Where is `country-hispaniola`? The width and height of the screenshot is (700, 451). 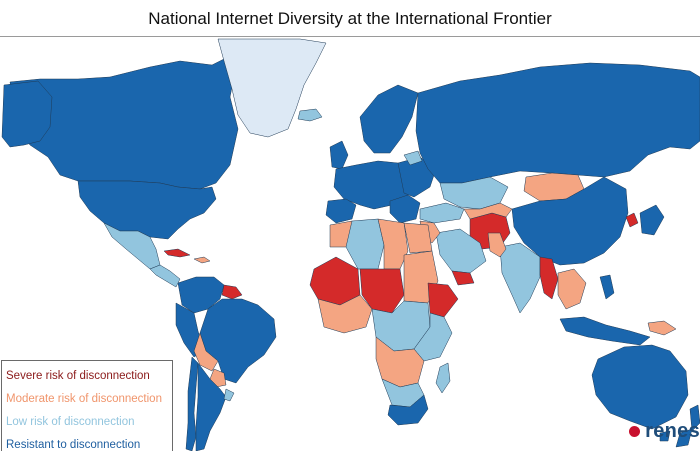
country-hispaniola is located at coordinates (202, 260).